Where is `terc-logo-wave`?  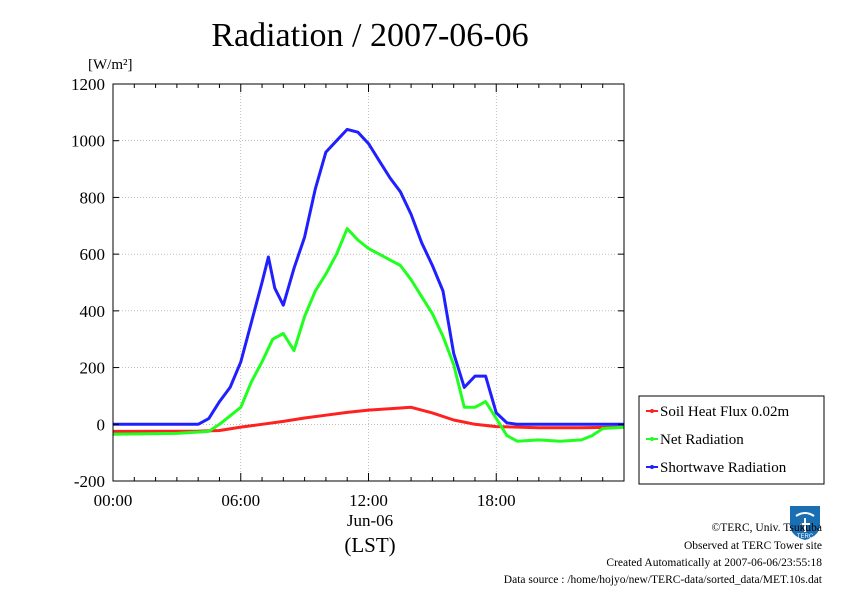
terc-logo-wave is located at coordinates (805, 514).